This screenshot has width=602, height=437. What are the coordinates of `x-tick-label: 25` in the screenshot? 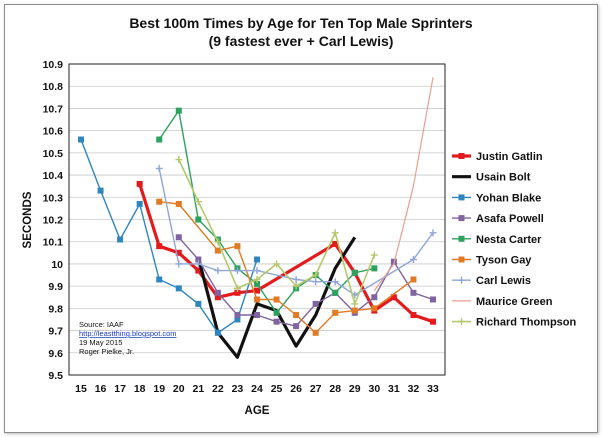 It's located at (277, 389).